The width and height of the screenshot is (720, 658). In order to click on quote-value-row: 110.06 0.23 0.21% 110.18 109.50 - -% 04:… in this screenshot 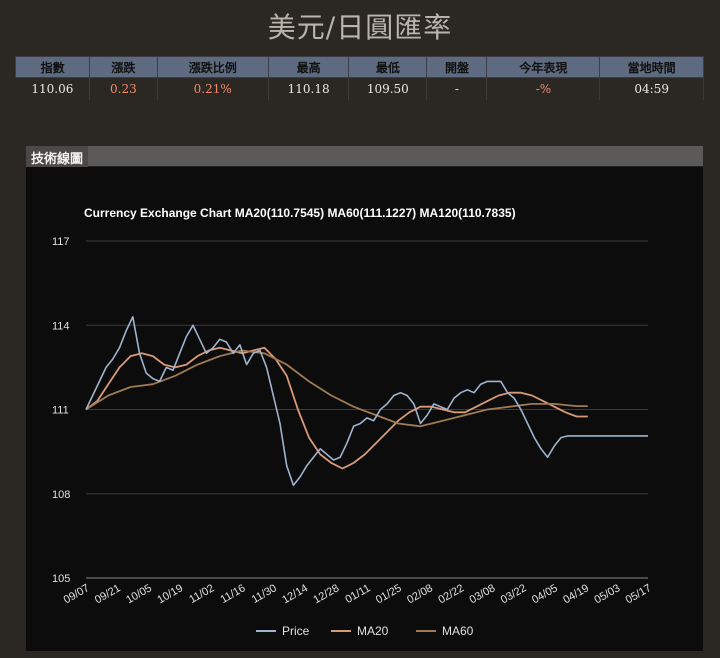, I will do `click(359, 88)`.